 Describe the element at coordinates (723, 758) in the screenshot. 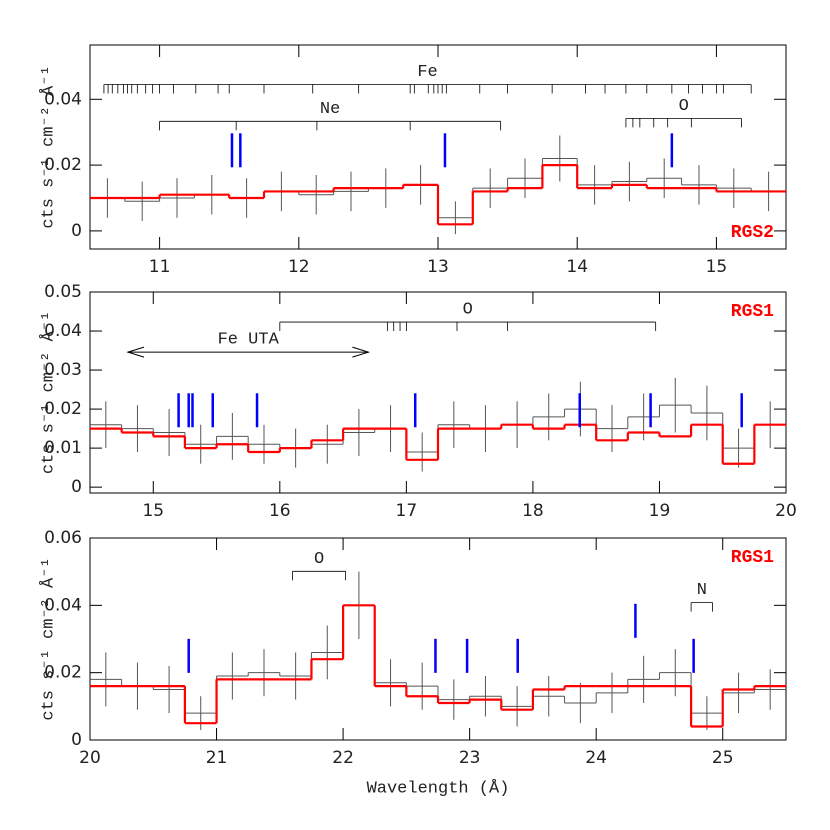

I see `x-tick-label: 25` at that location.